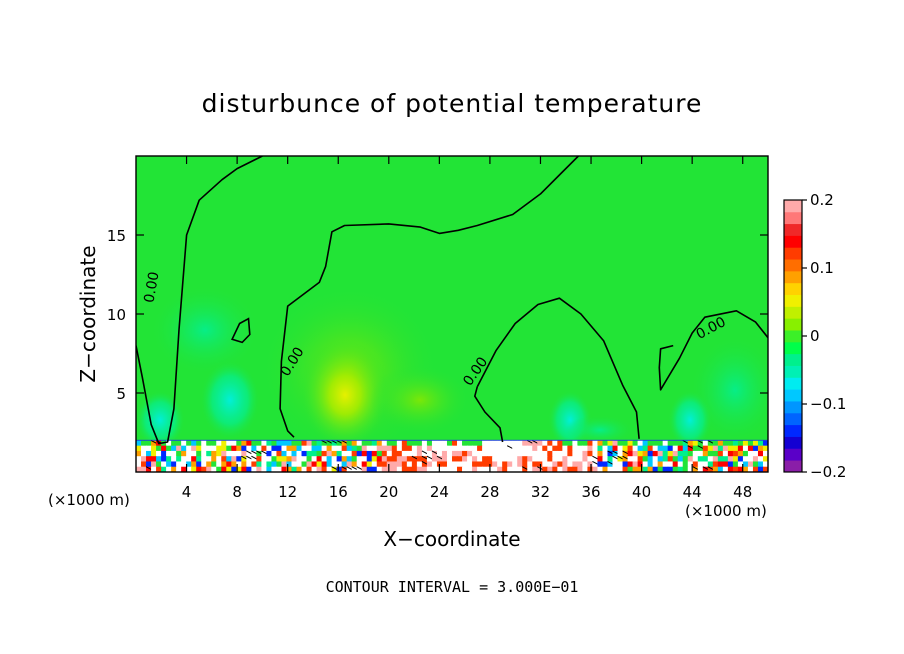 This screenshot has width=904, height=654. What do you see at coordinates (287, 492) in the screenshot?
I see `x-tick-label: 12` at bounding box center [287, 492].